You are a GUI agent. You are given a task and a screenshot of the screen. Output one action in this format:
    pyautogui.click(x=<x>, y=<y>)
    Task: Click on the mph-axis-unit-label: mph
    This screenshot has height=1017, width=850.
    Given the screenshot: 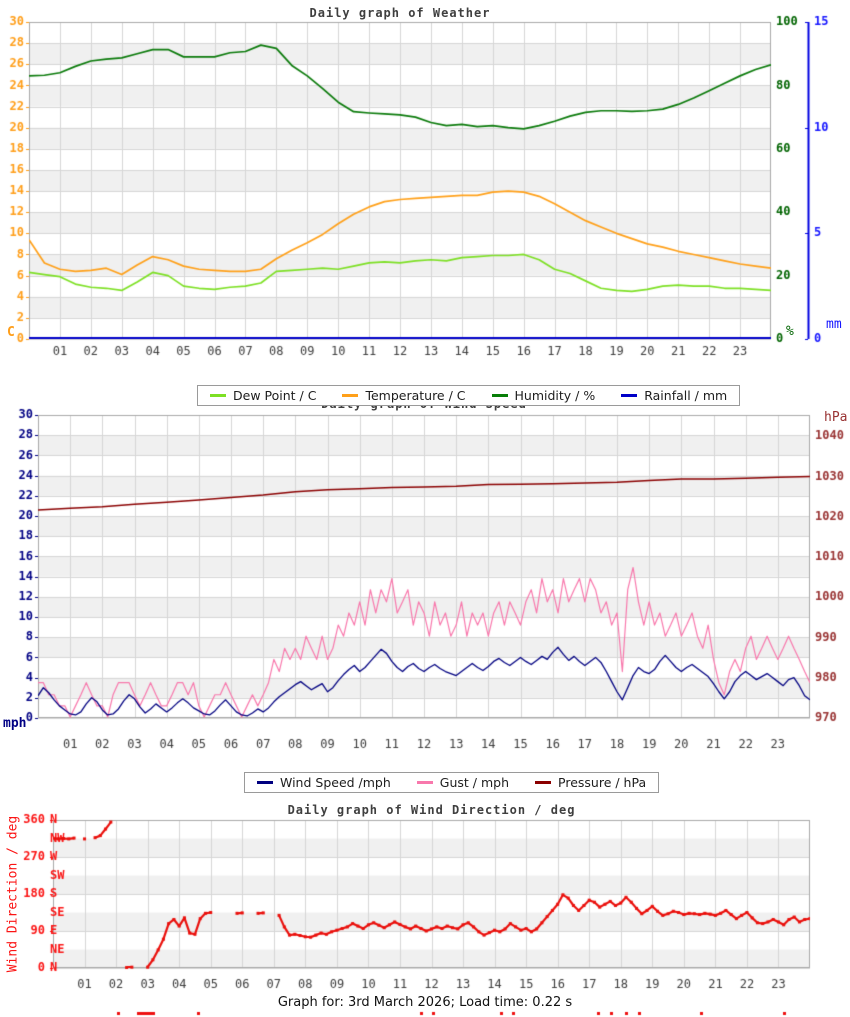 What is the action you would take?
    pyautogui.click(x=15, y=723)
    